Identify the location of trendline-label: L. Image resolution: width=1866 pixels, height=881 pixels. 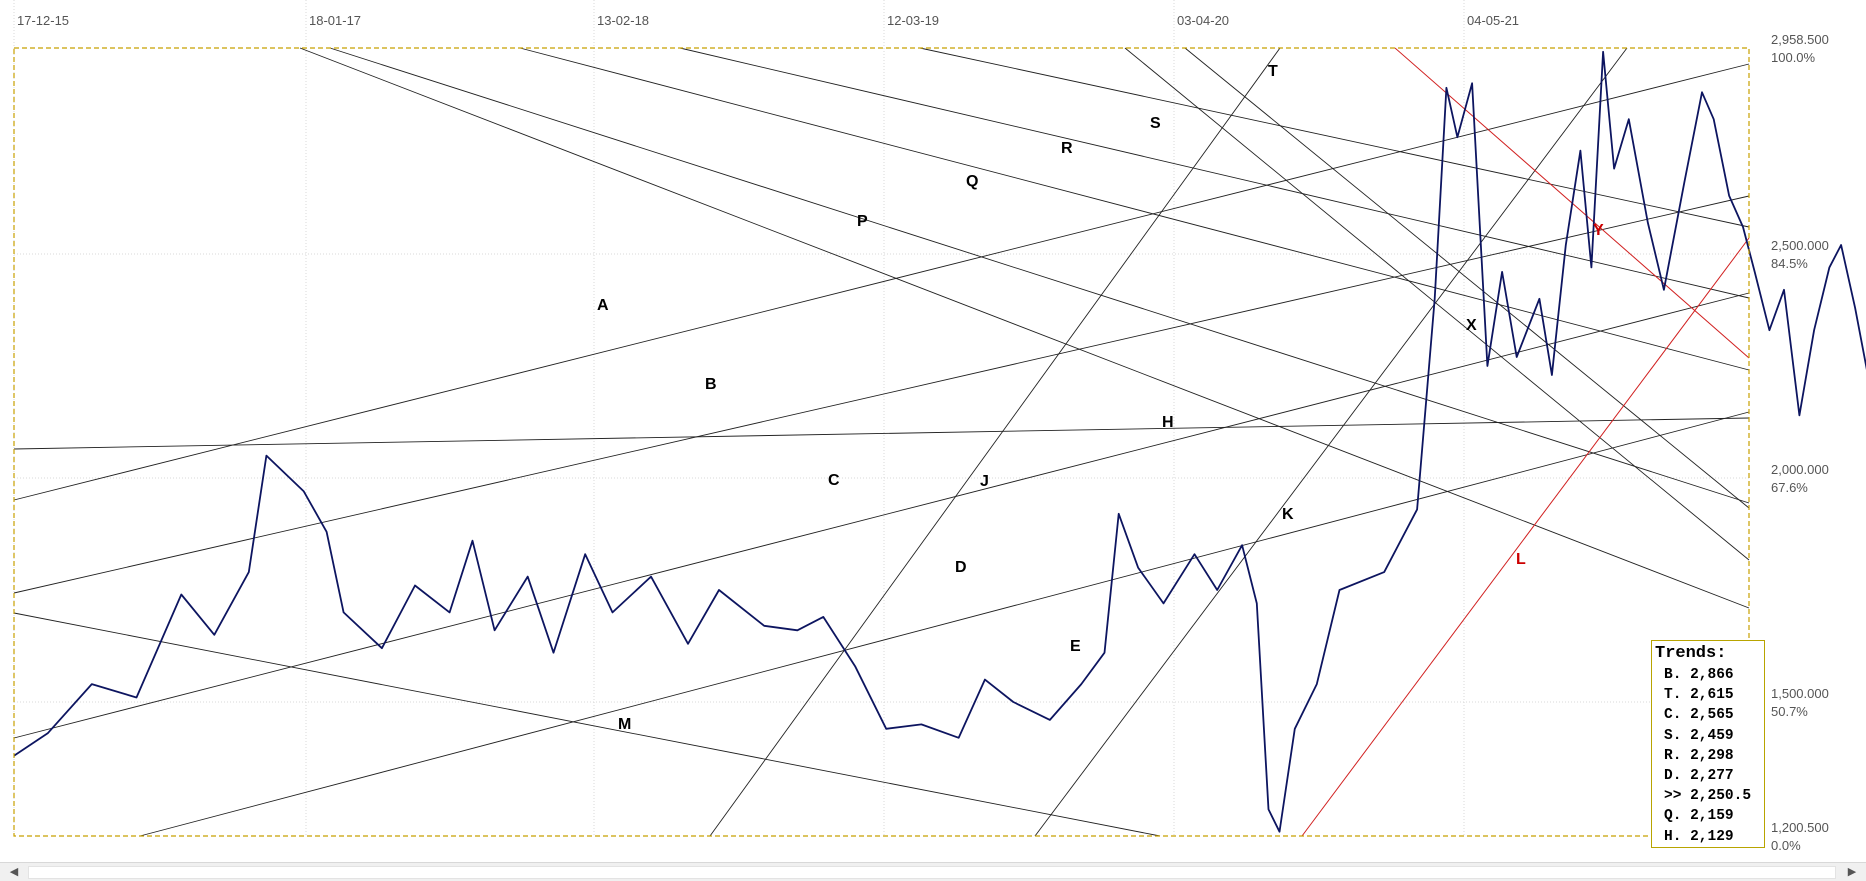
(1521, 559).